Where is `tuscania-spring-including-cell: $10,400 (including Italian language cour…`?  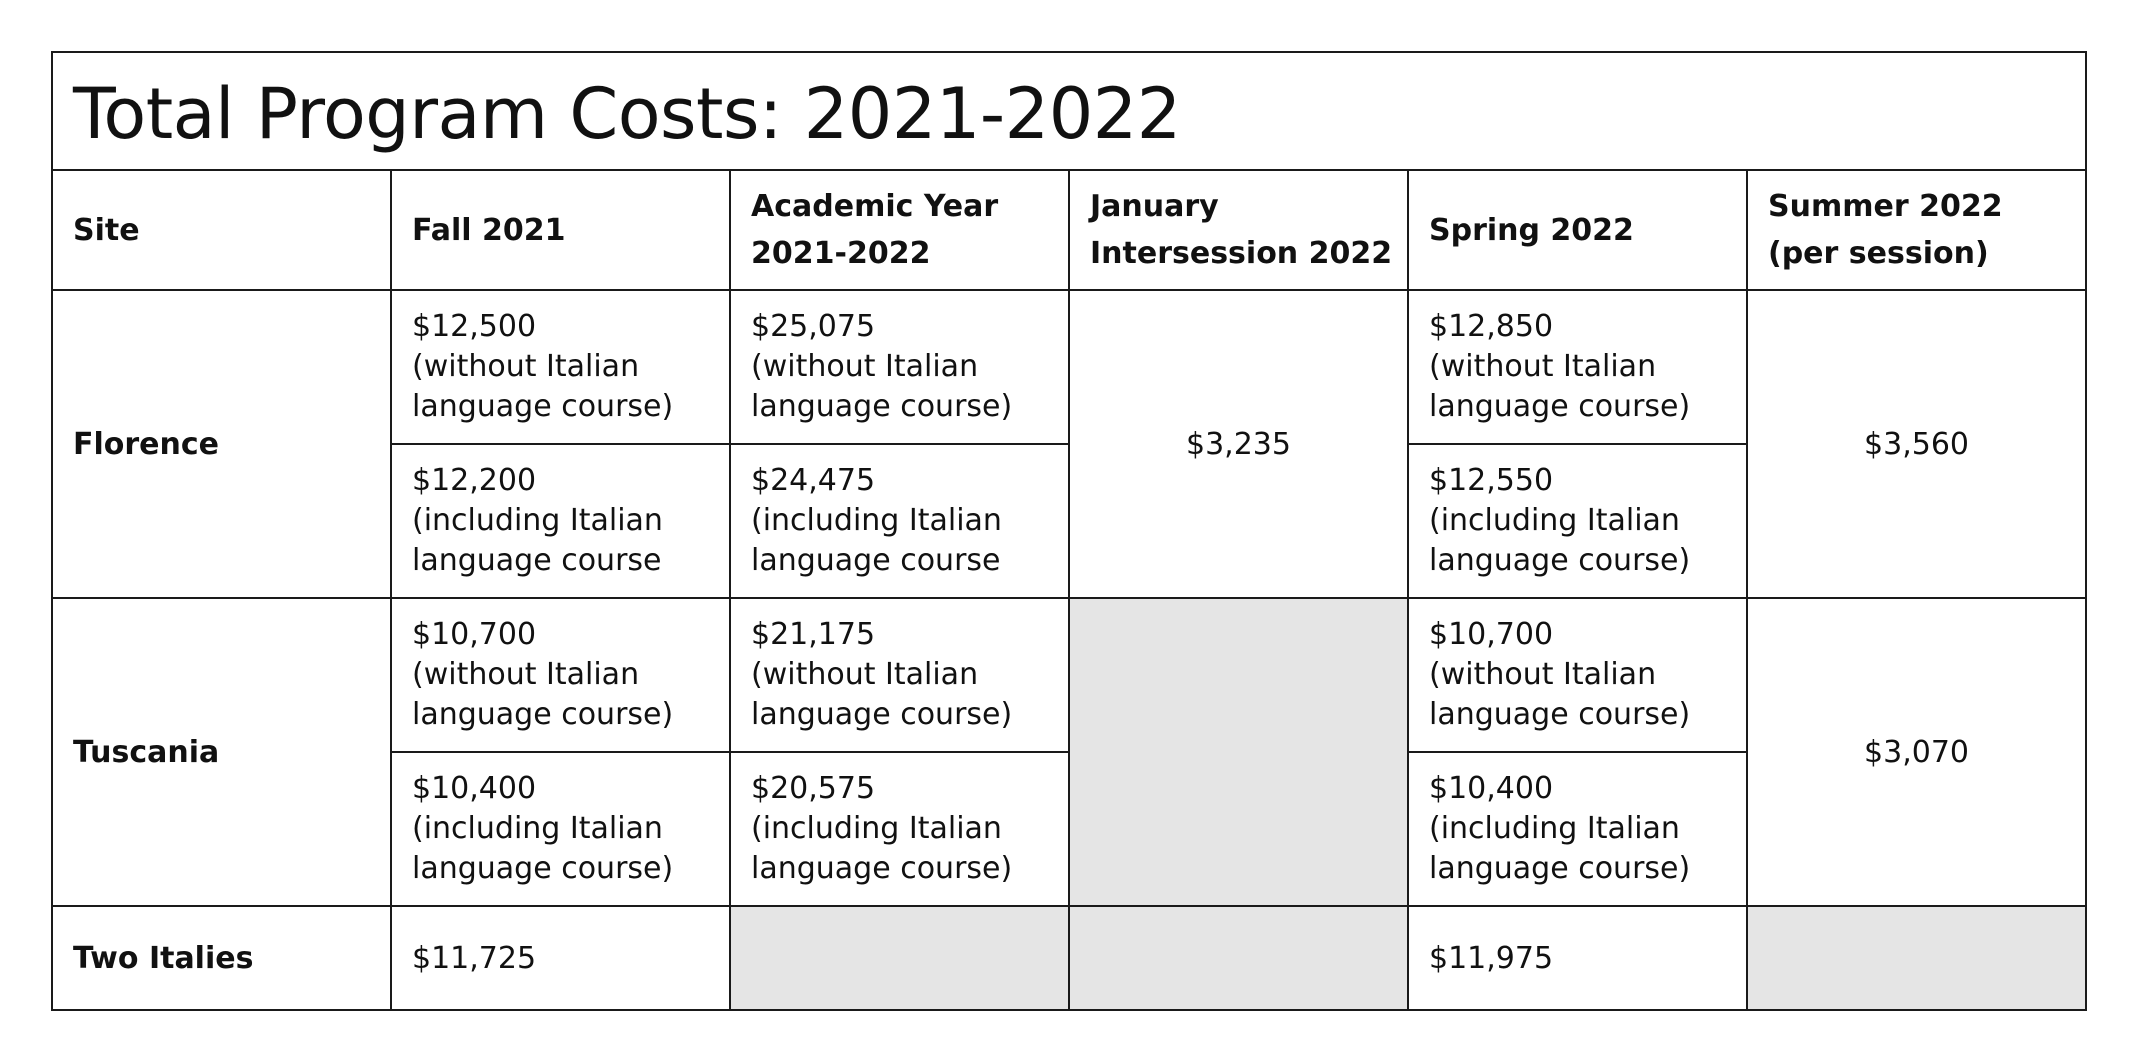 tuscania-spring-including-cell: $10,400 (including Italian language cour… is located at coordinates (1577, 829).